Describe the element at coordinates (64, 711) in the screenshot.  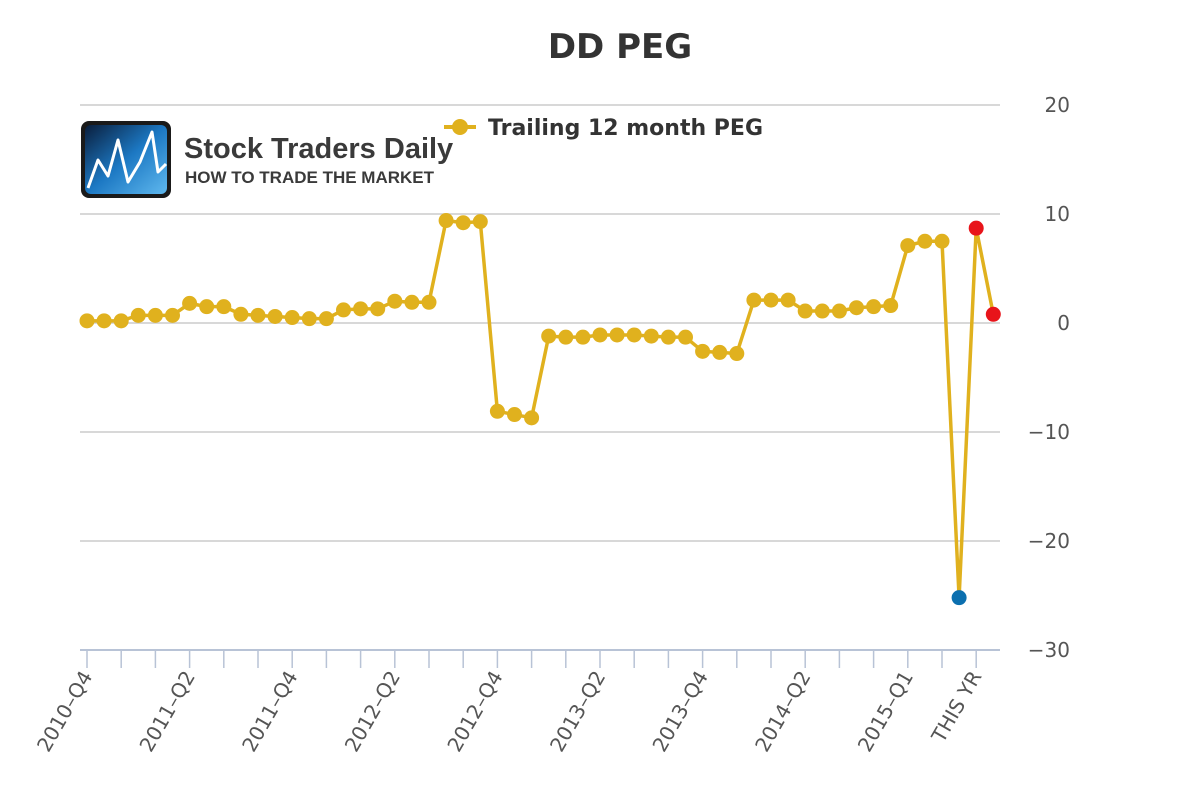
I see `x-tick-label: 2010–Q4` at that location.